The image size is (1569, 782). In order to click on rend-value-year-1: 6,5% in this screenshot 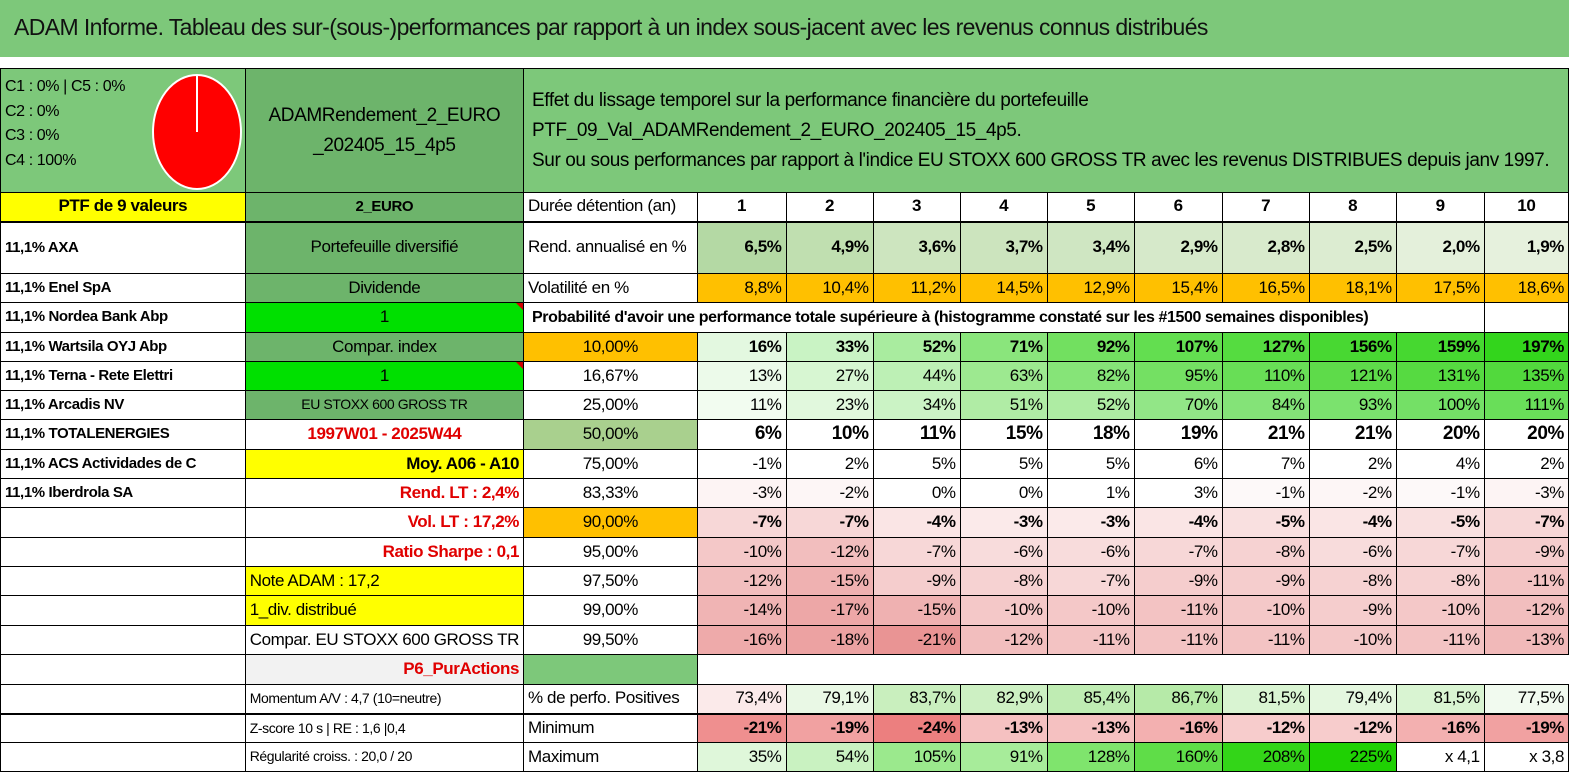, I will do `click(741, 247)`.